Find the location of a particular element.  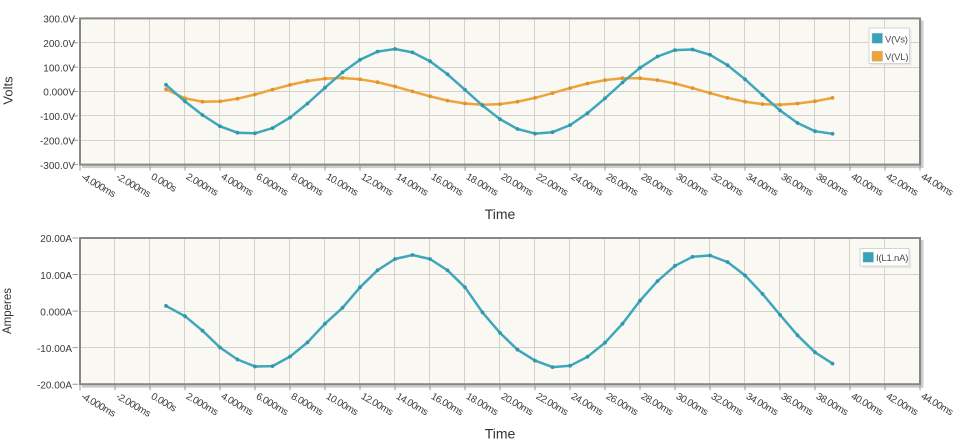

svg-text: V(VL) is located at coordinates (896, 57).